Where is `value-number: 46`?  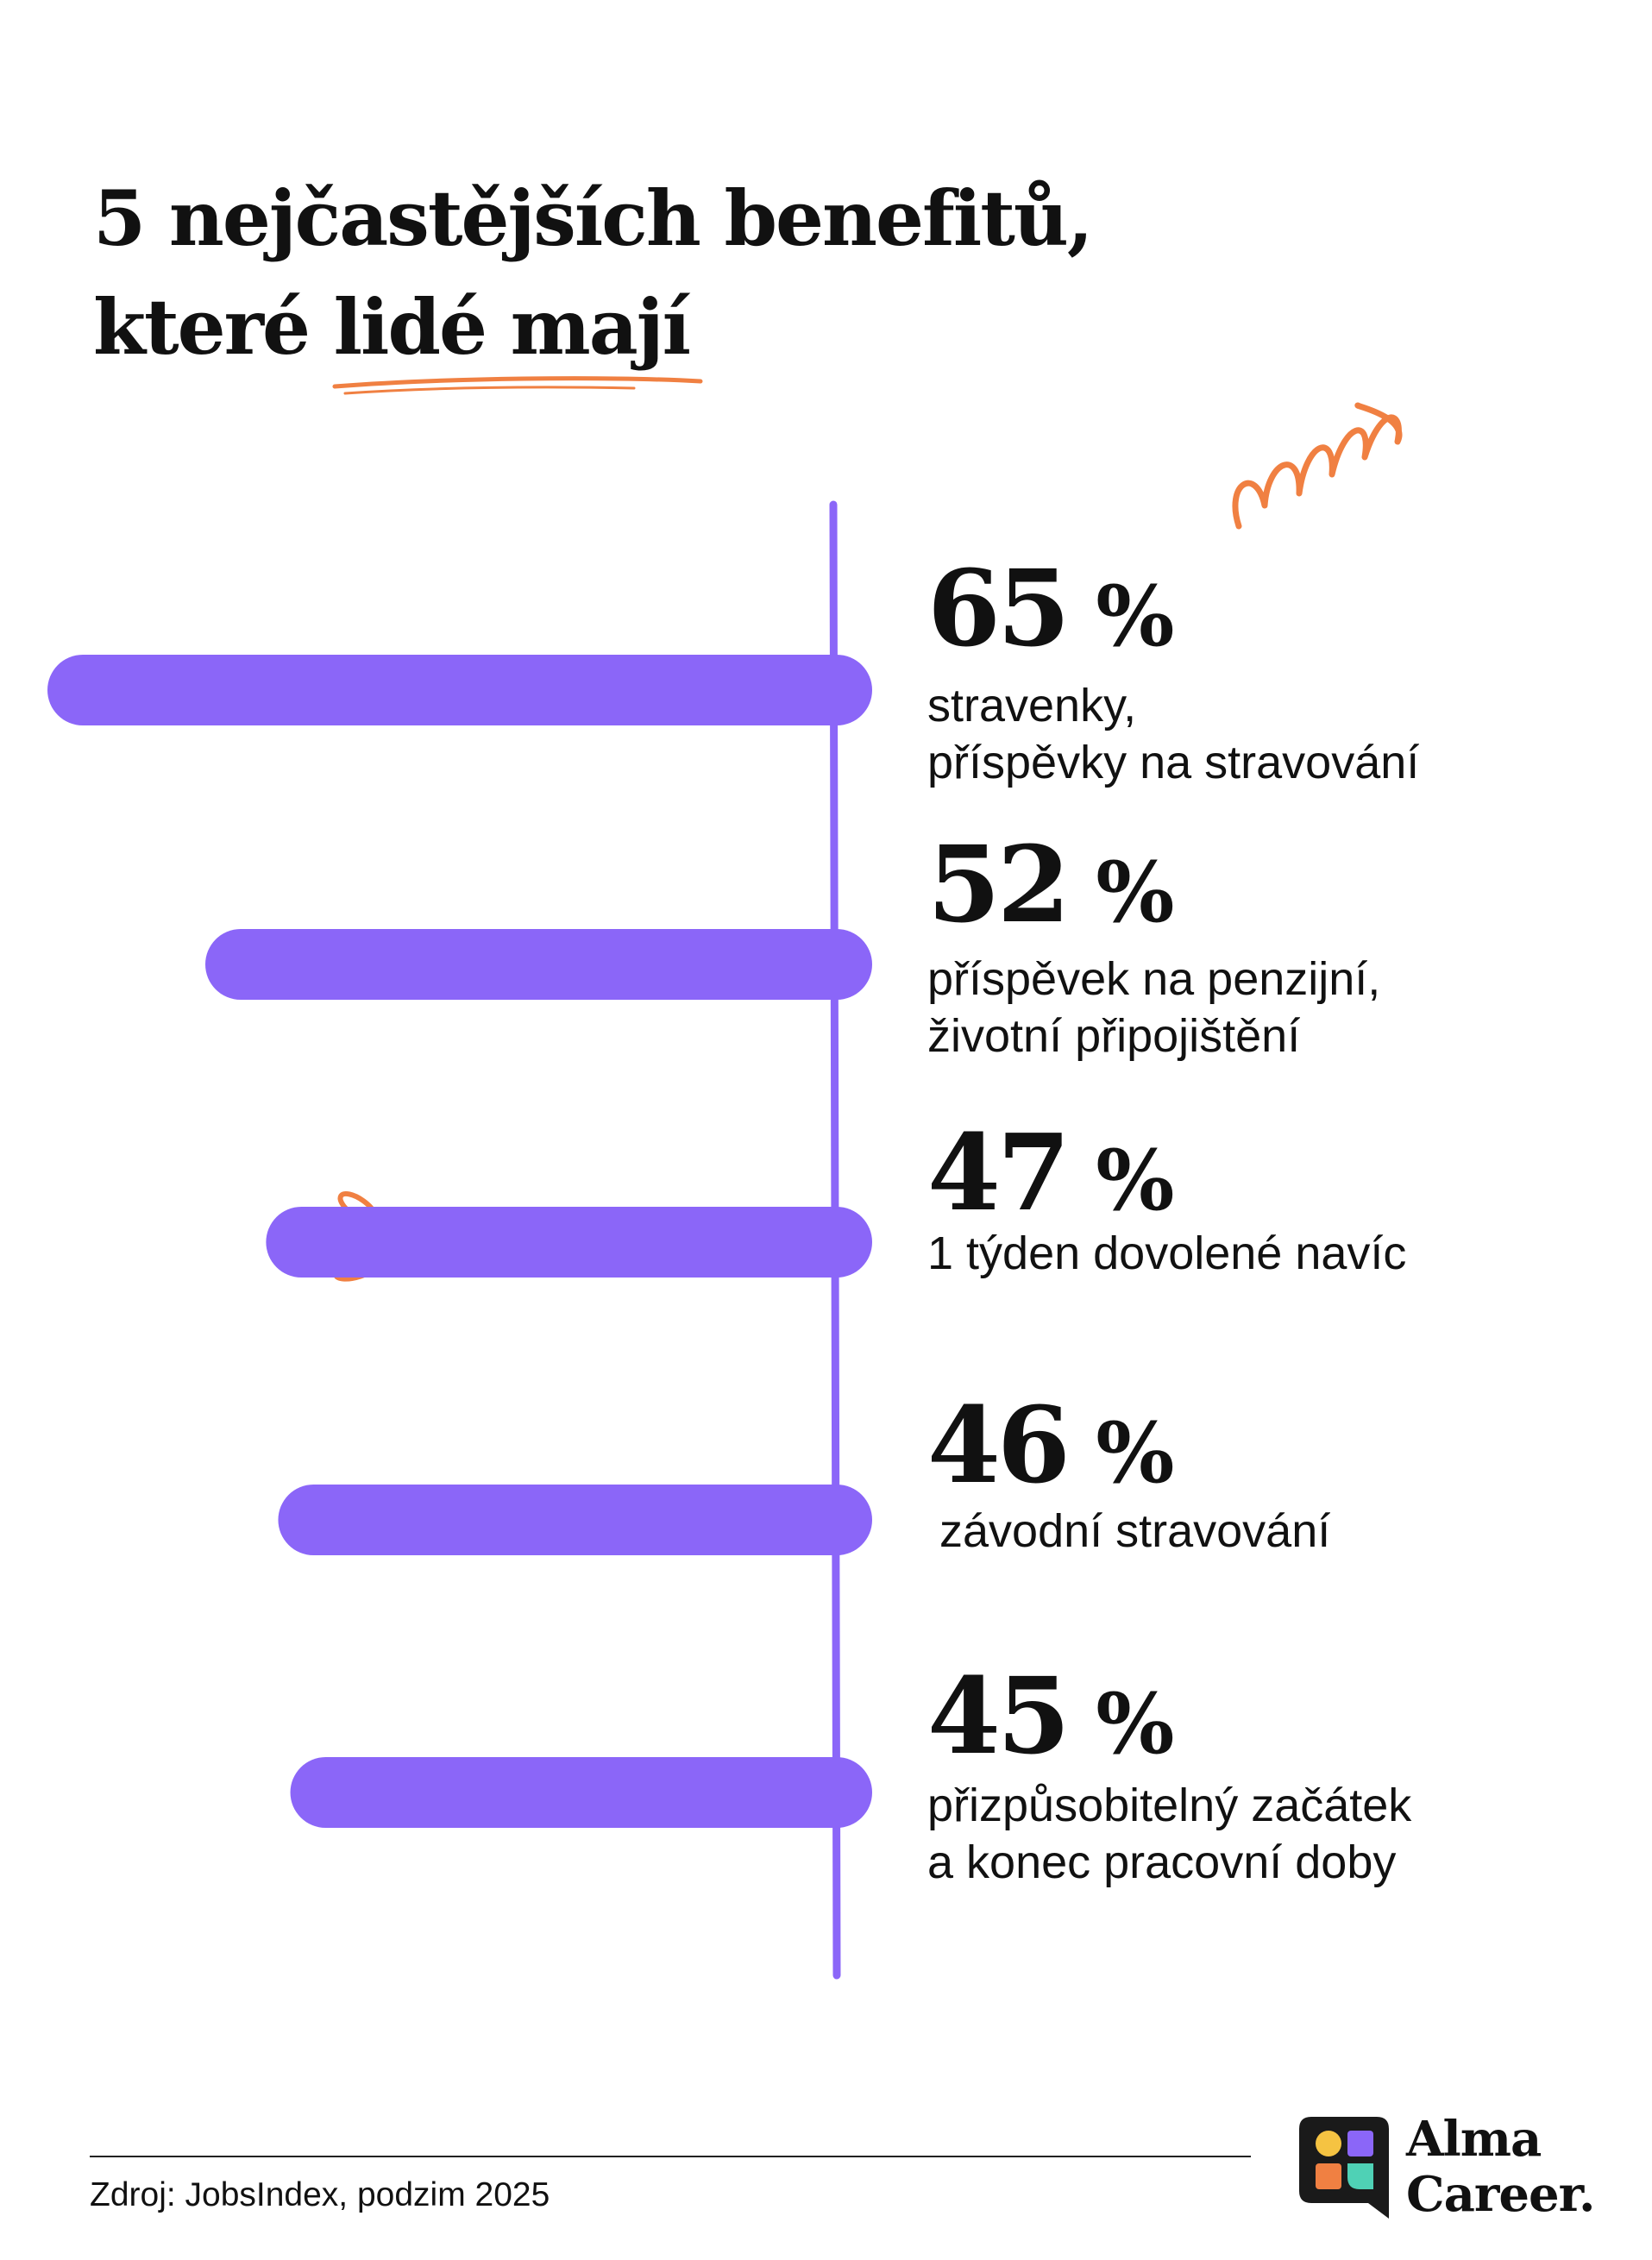
value-number: 46 is located at coordinates (999, 1445).